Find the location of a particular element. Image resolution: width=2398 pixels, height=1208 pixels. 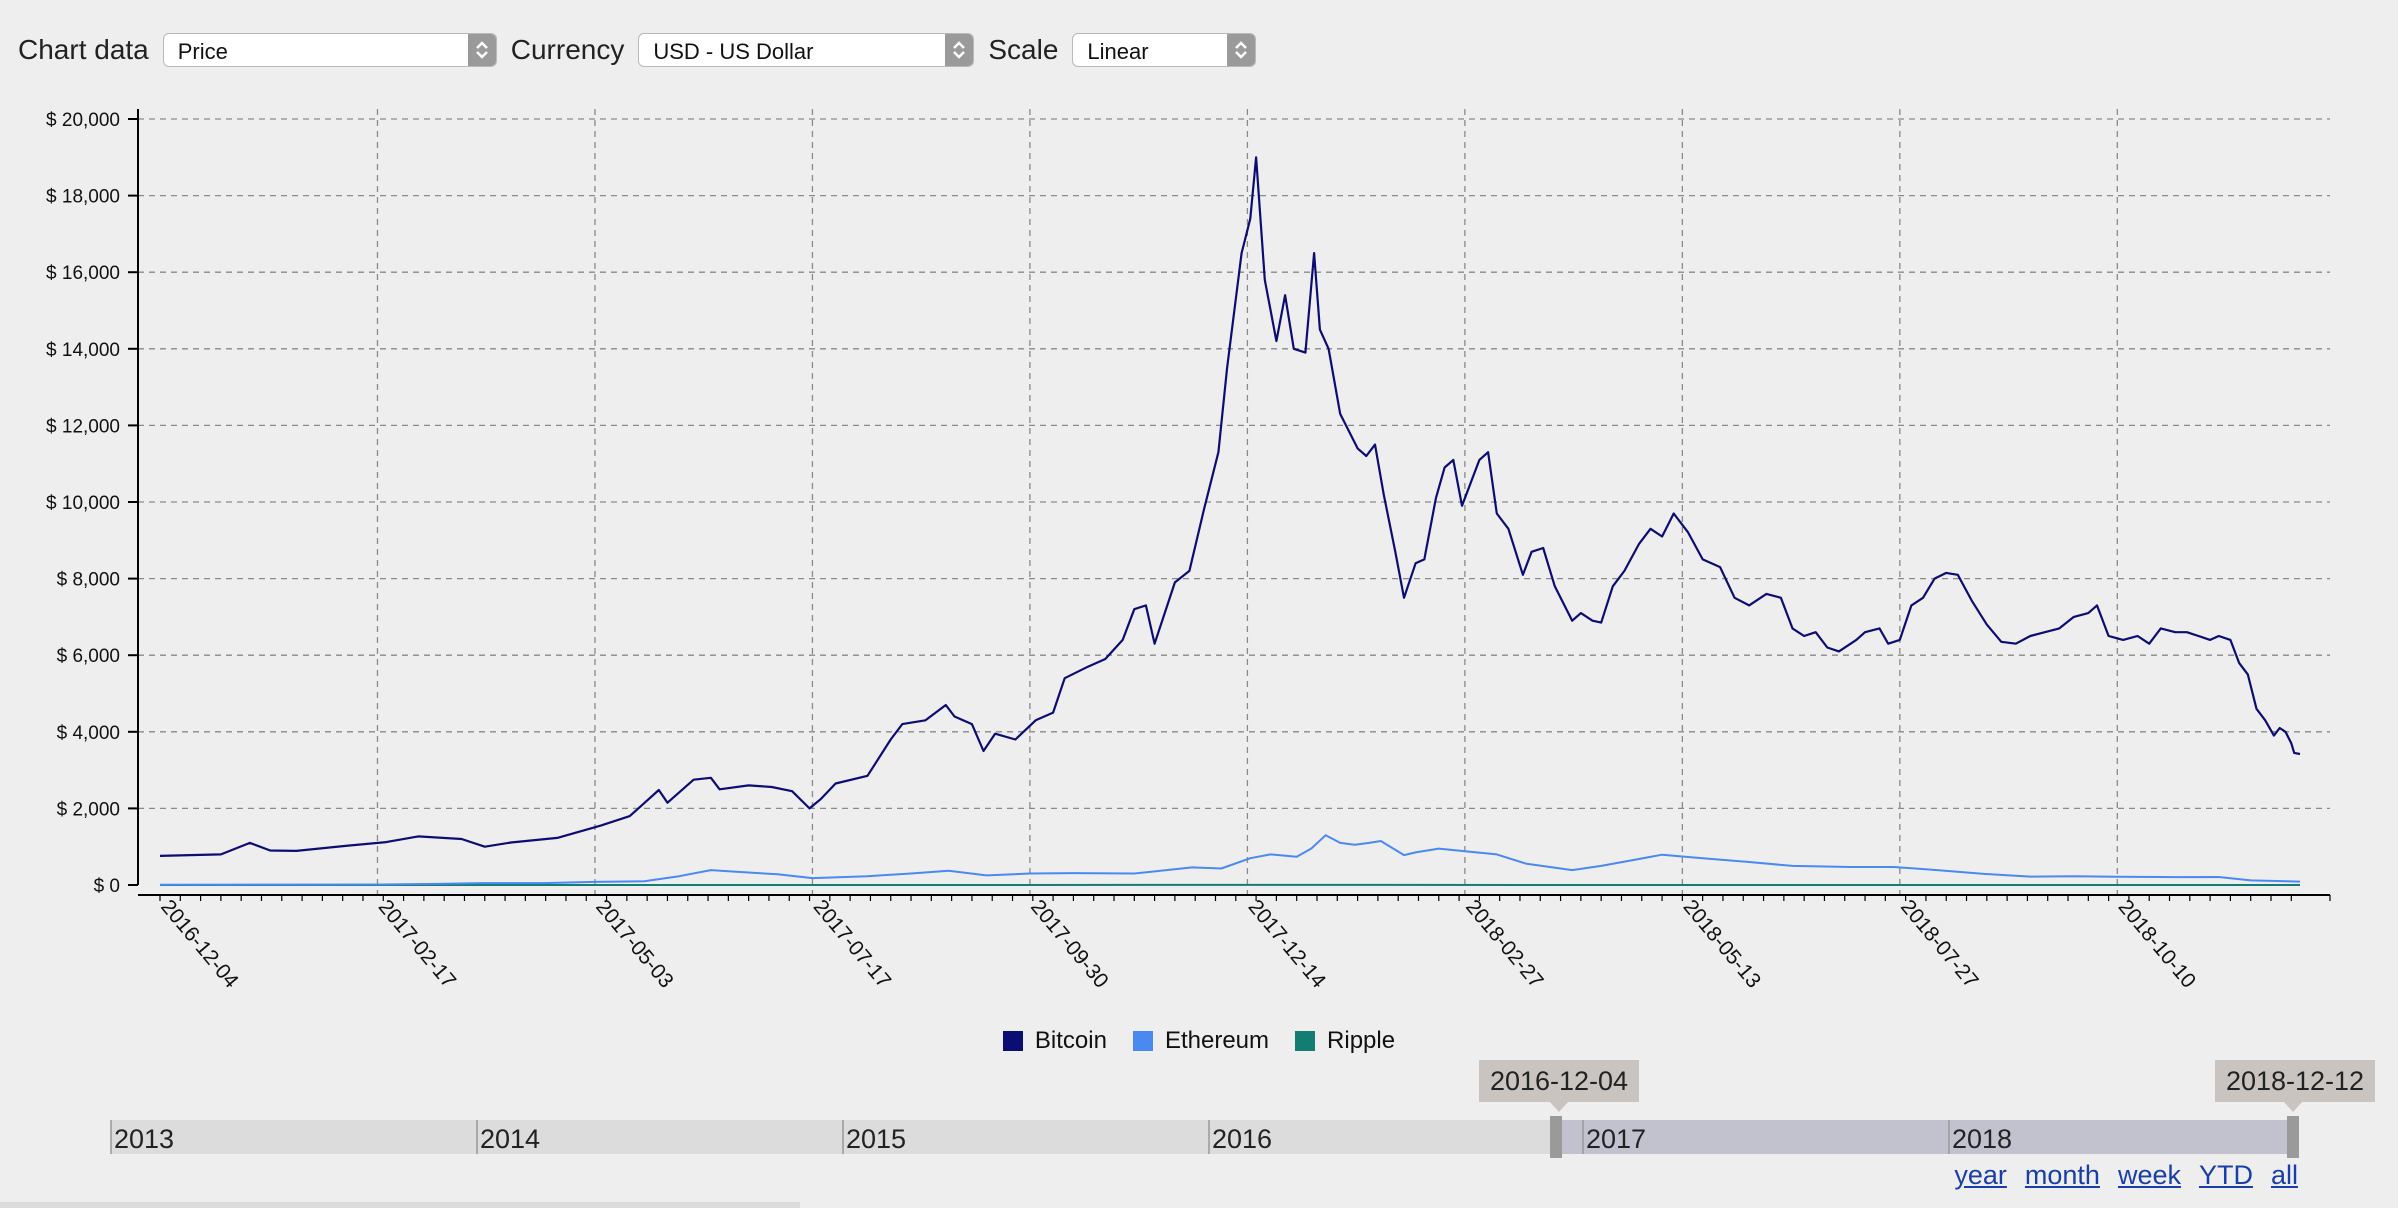

chart-data-select: Price is located at coordinates (329, 50).